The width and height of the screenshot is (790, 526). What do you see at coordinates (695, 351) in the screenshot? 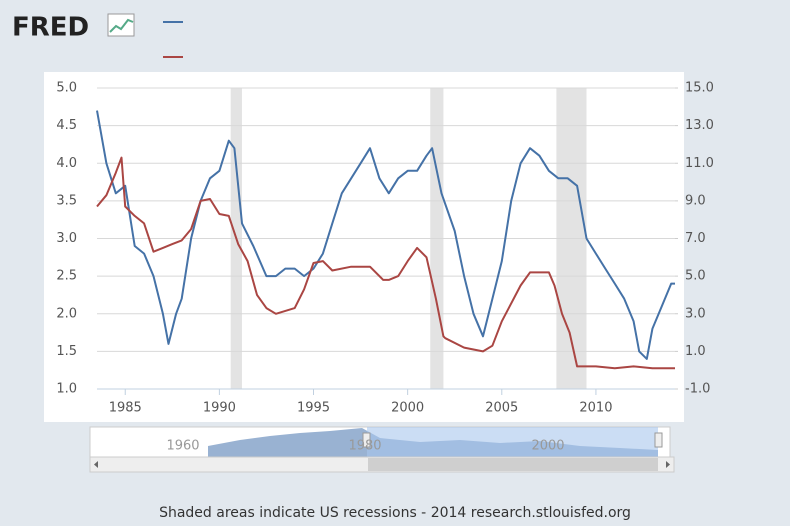
I see `y2-tick-label: 1.0` at bounding box center [695, 351].